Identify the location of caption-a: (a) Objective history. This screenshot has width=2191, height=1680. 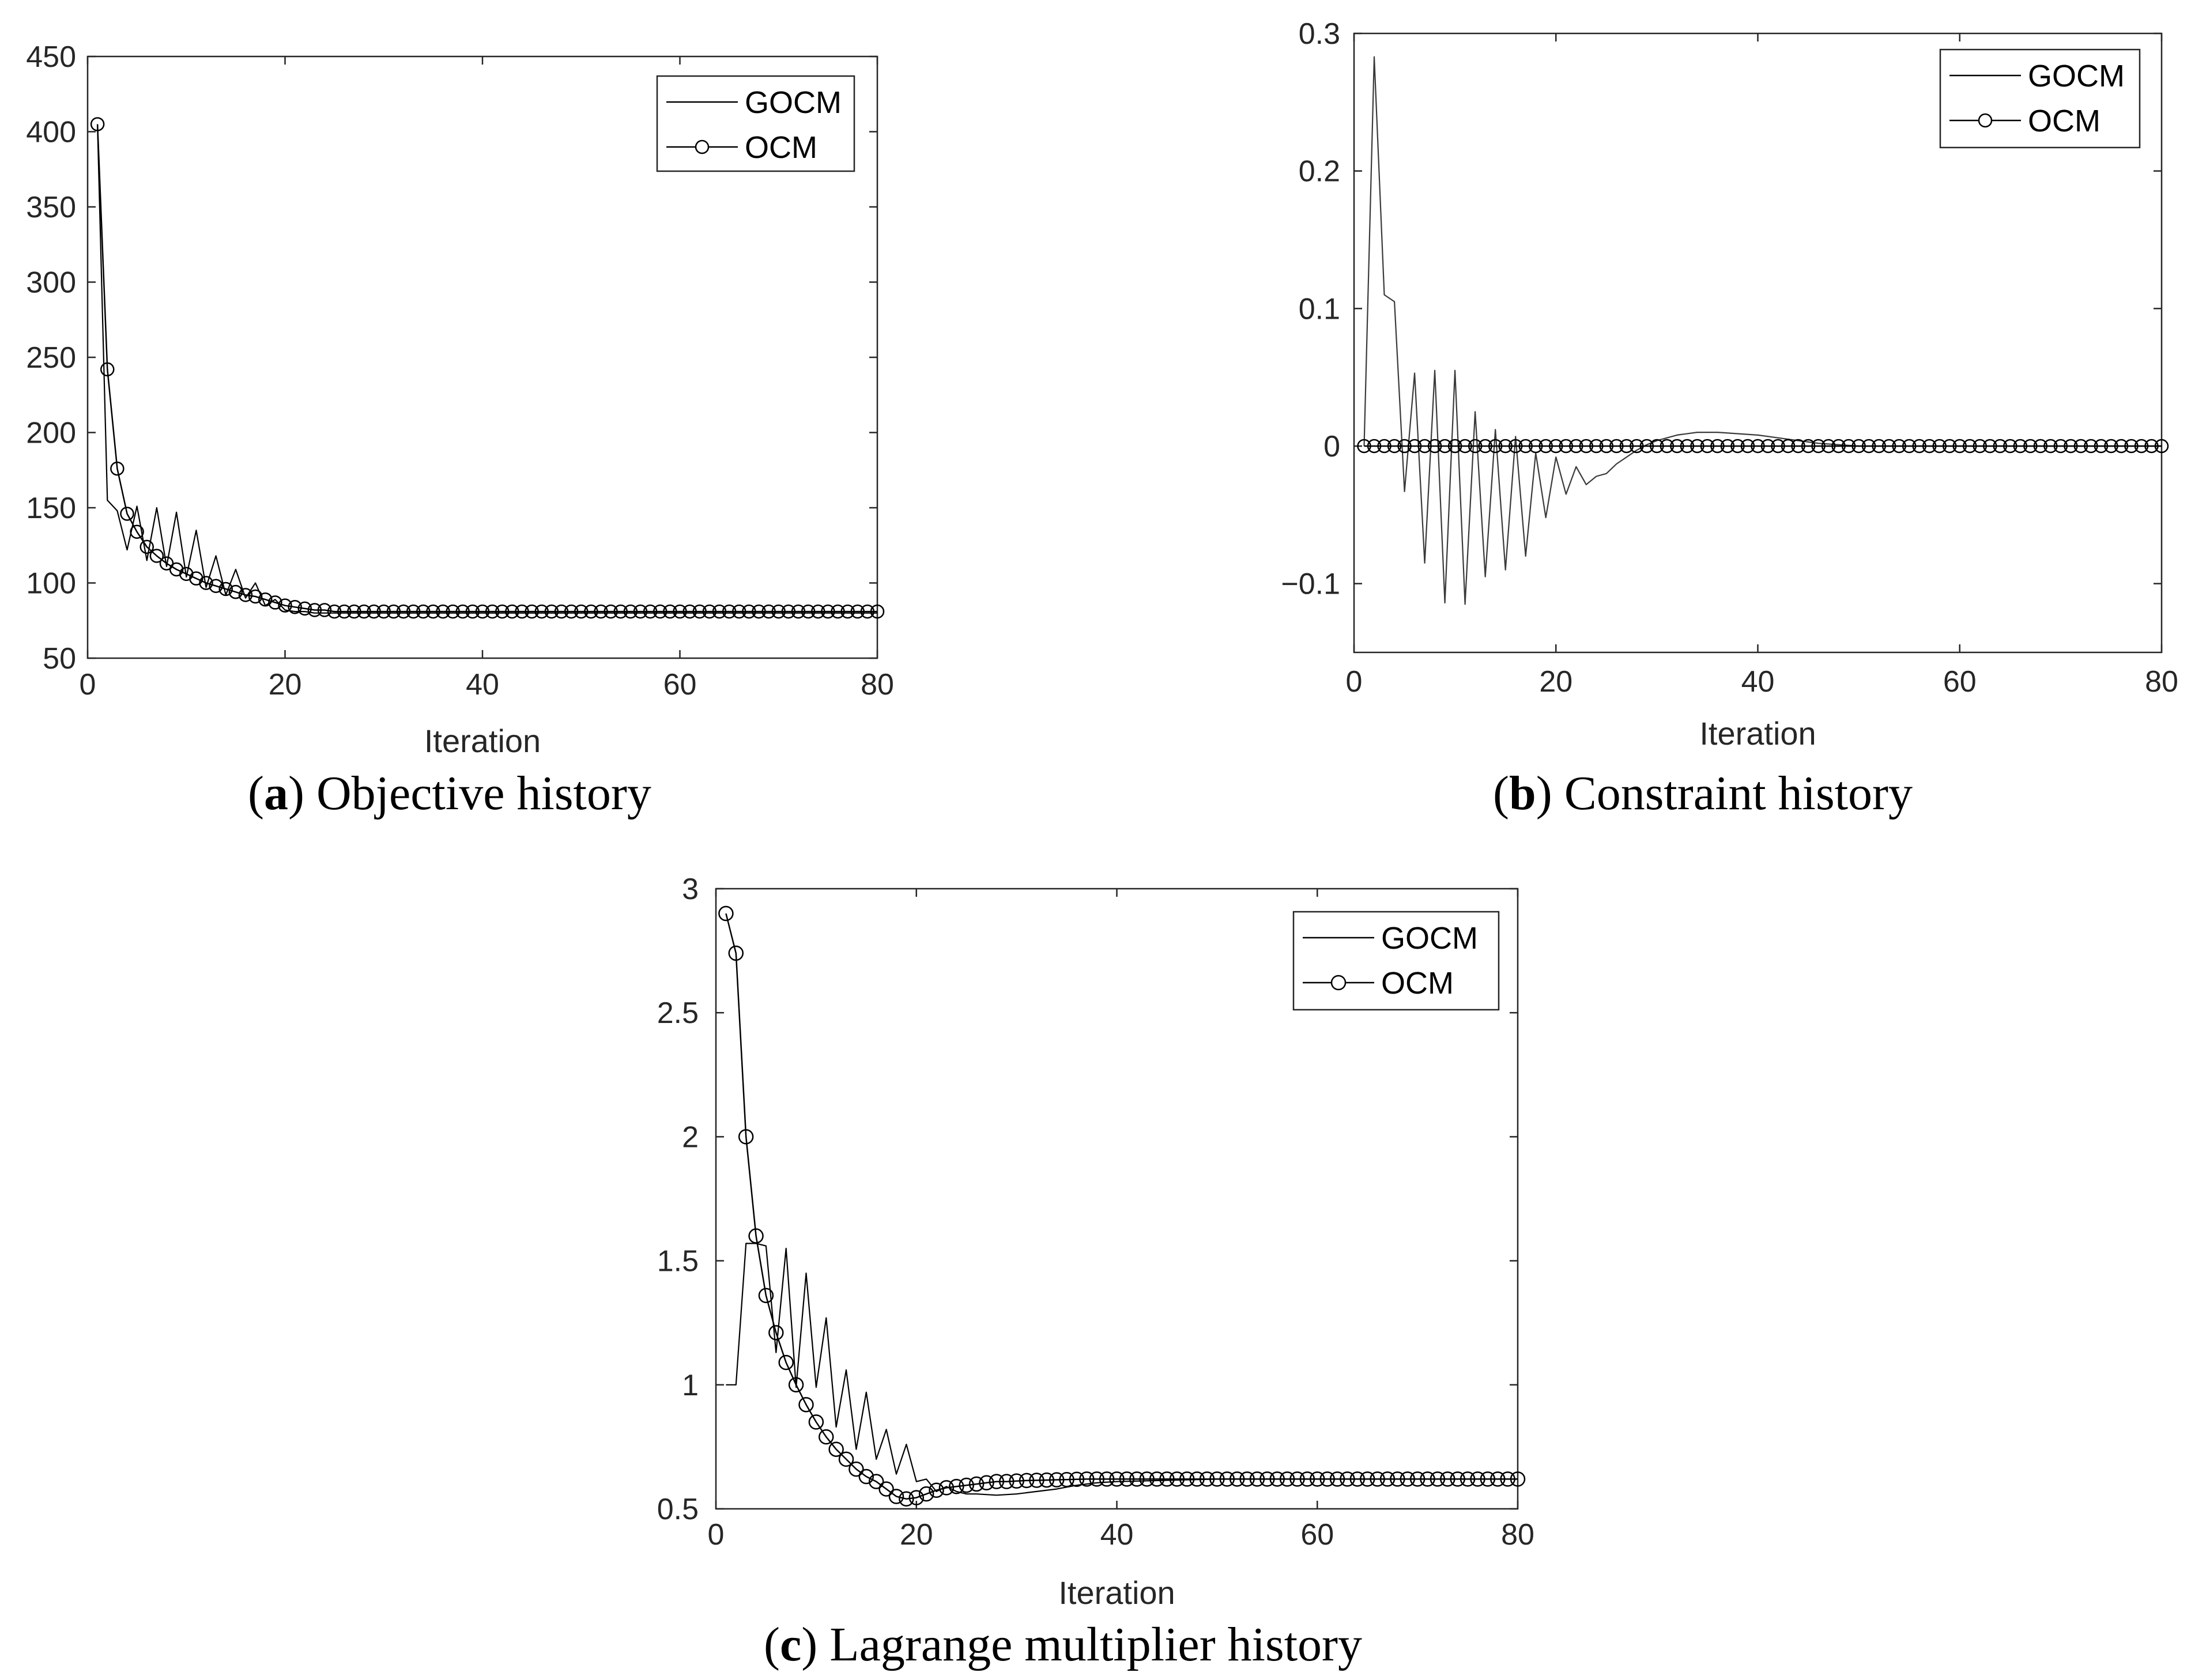
(449, 793).